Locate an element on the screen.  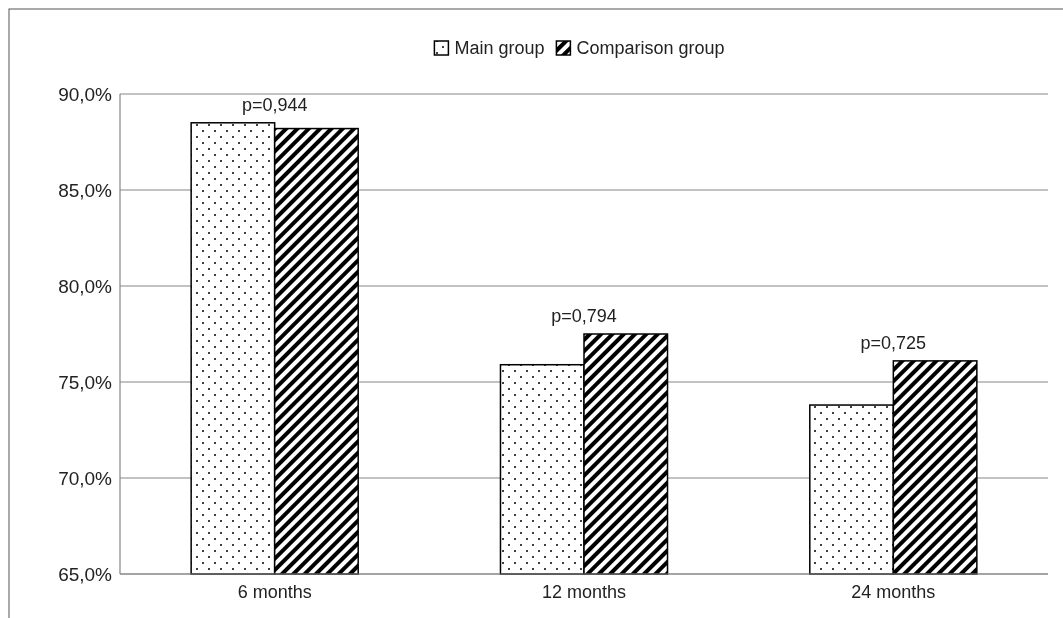
y-tick-label: 90,0% is located at coordinates (85, 94).